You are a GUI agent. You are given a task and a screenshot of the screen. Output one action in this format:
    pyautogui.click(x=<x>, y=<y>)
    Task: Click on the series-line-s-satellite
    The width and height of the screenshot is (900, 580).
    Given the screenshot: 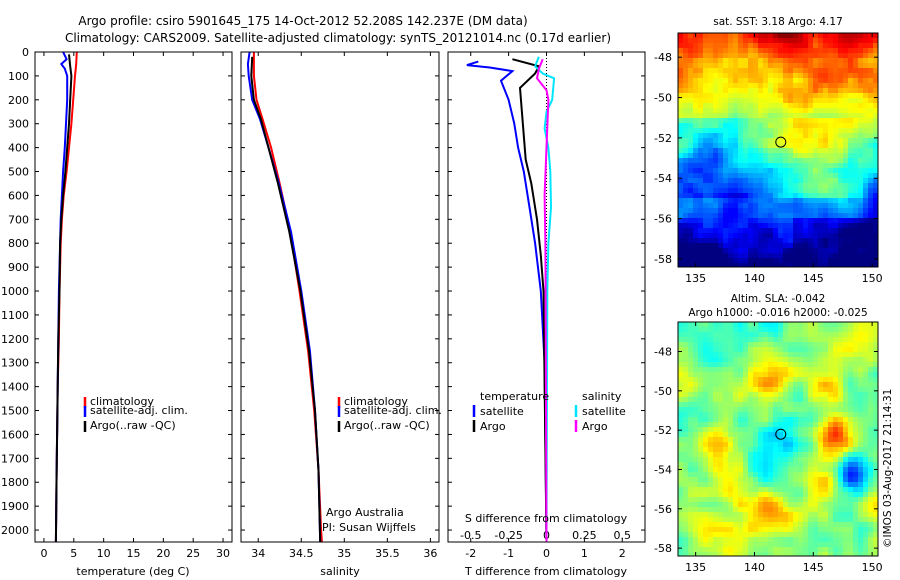 What is the action you would take?
    pyautogui.click(x=544, y=299)
    